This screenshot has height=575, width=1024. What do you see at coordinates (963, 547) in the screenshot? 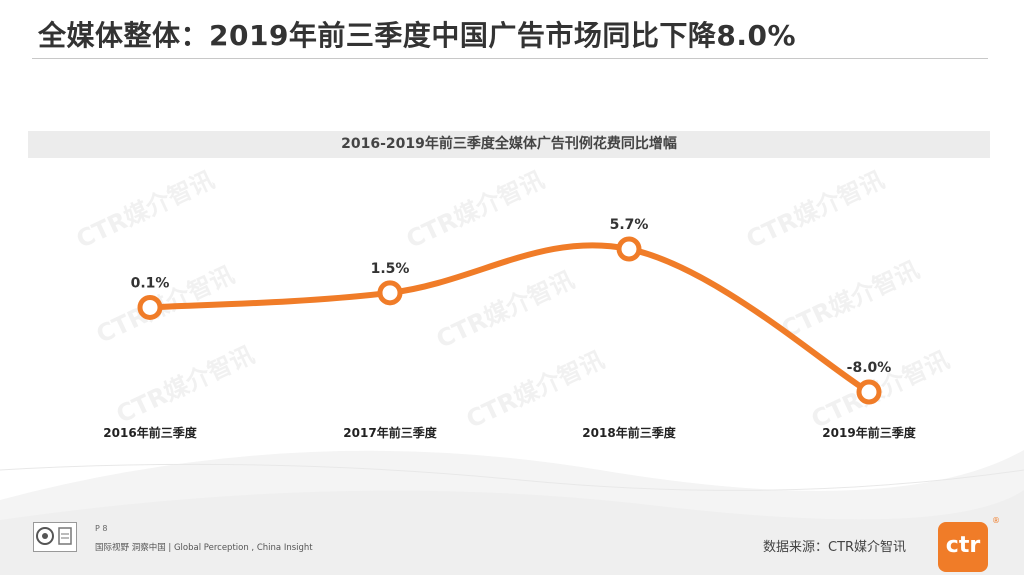
I see `ctr-logo: ctr` at bounding box center [963, 547].